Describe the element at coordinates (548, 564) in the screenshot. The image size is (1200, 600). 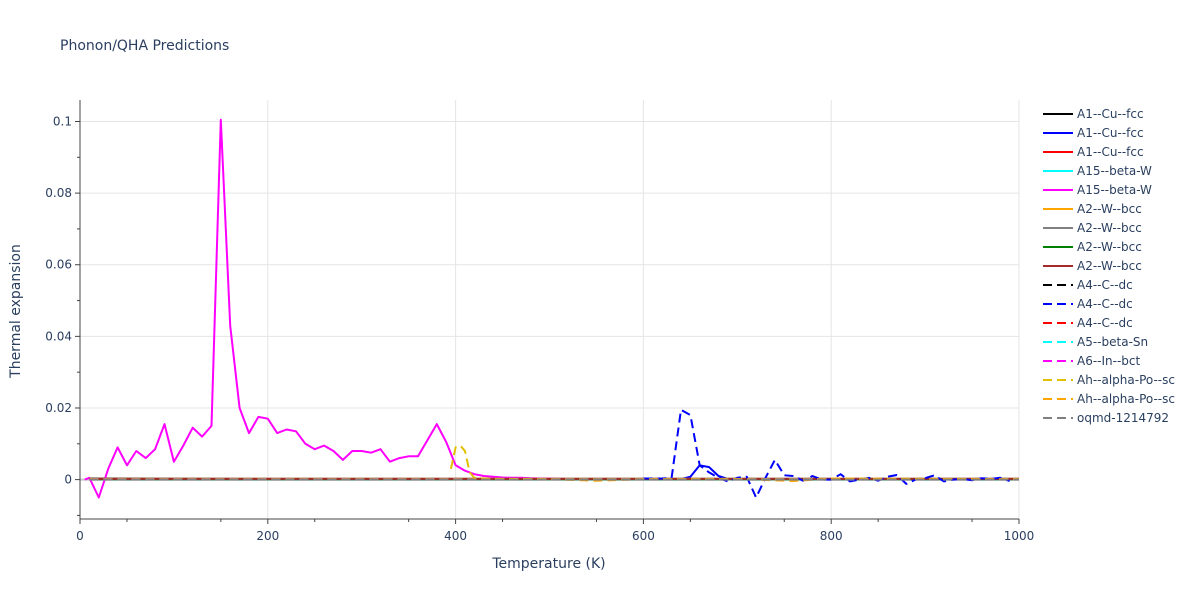
I see `x-axis-title: Temperature (K)` at that location.